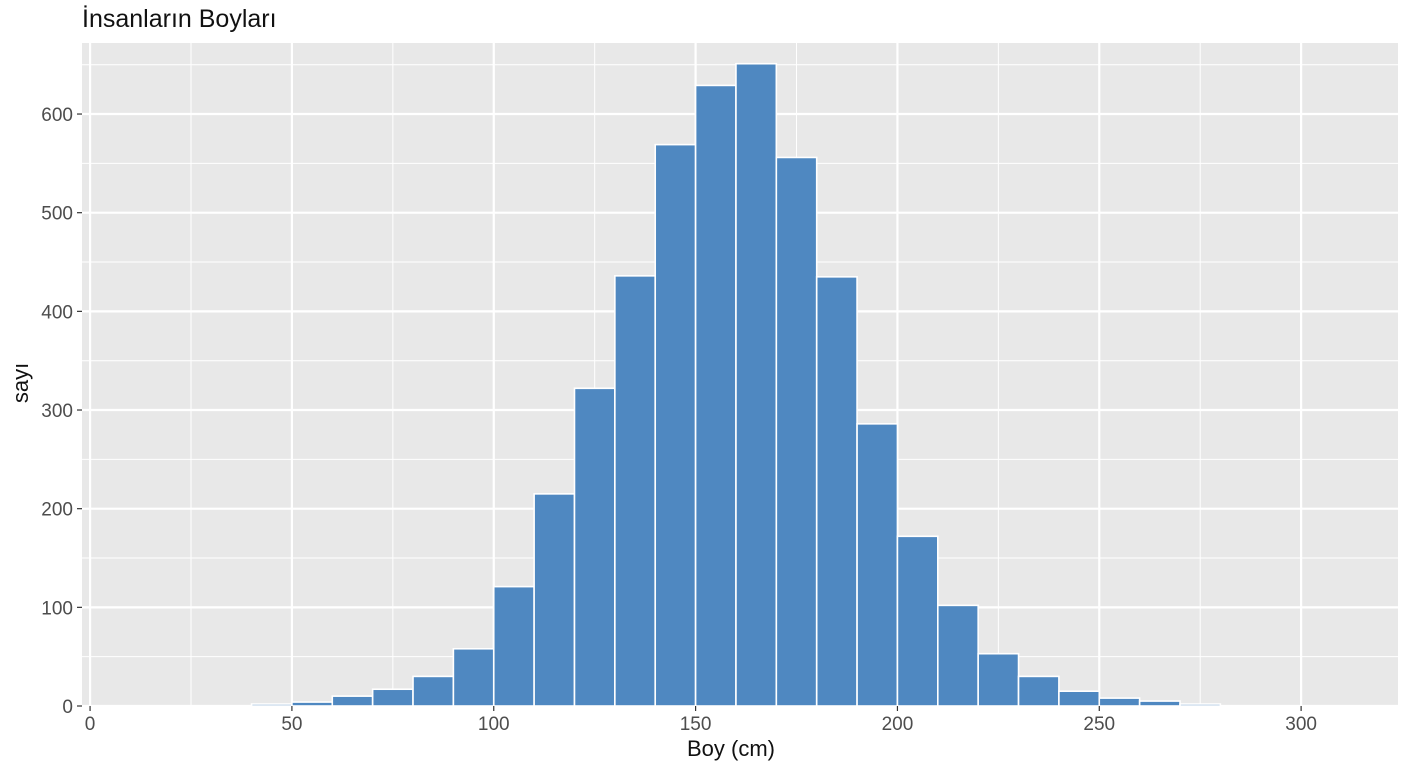 The width and height of the screenshot is (1408, 768). I want to click on x-tick-label: 150, so click(696, 724).